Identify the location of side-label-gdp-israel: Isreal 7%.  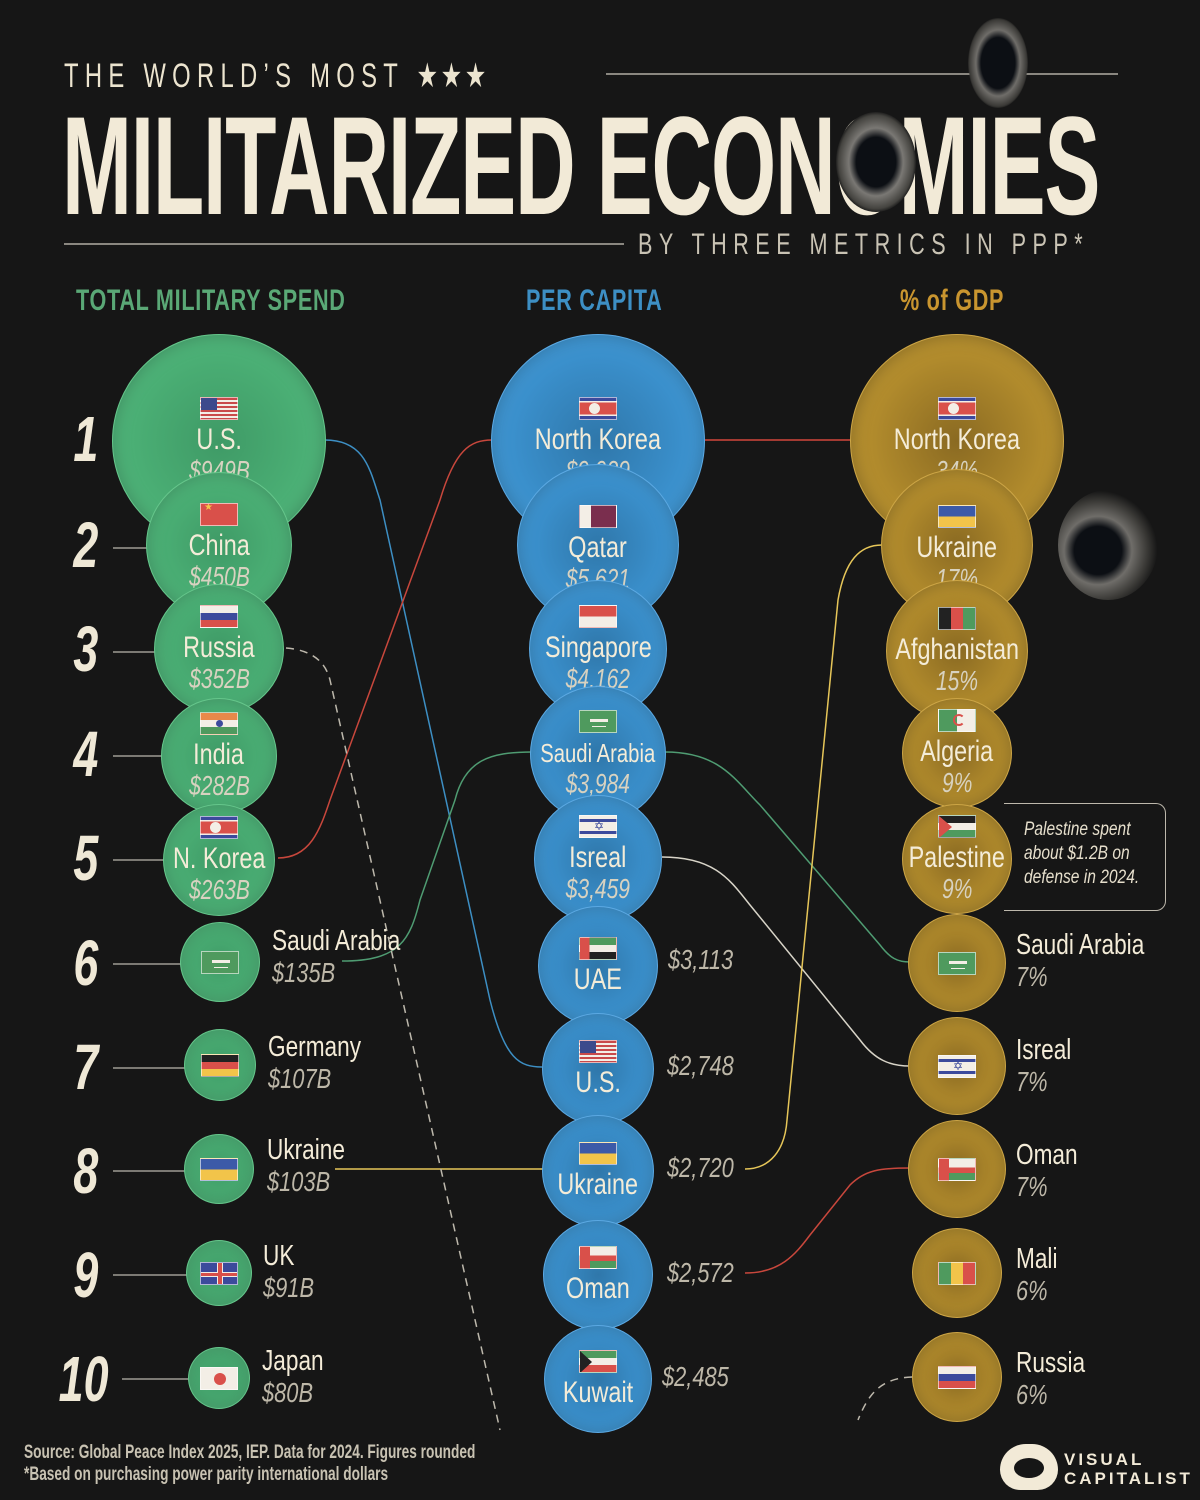
(1044, 1065).